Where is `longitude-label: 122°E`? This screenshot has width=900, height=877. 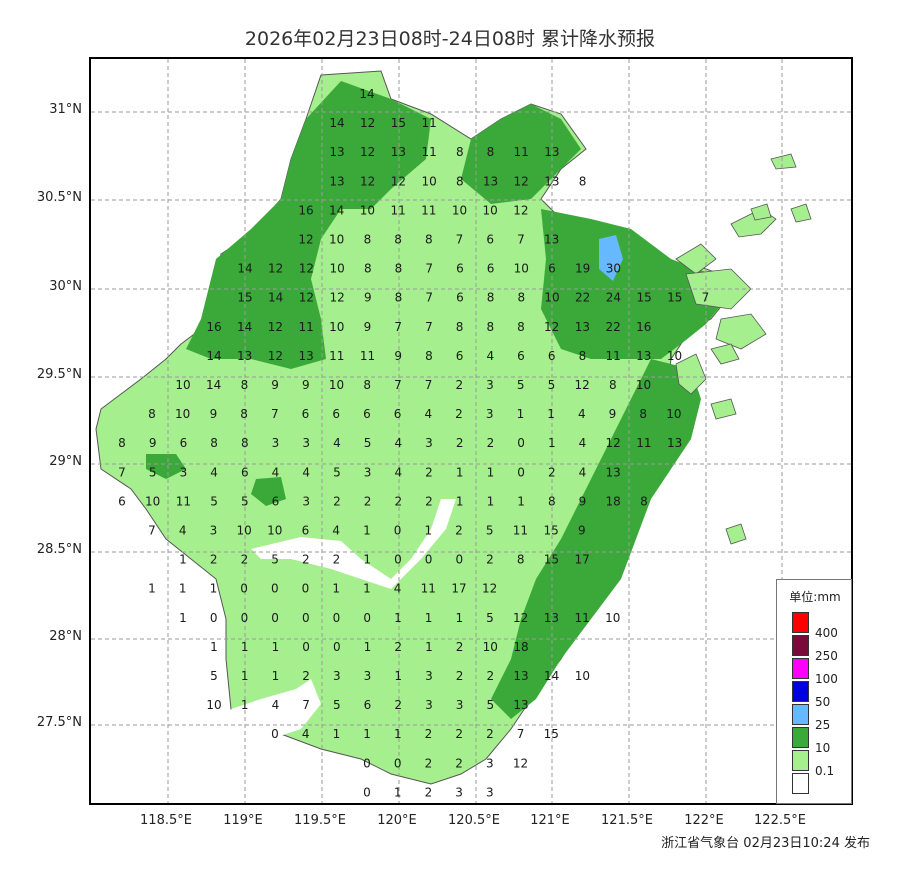
longitude-label: 122°E is located at coordinates (704, 820).